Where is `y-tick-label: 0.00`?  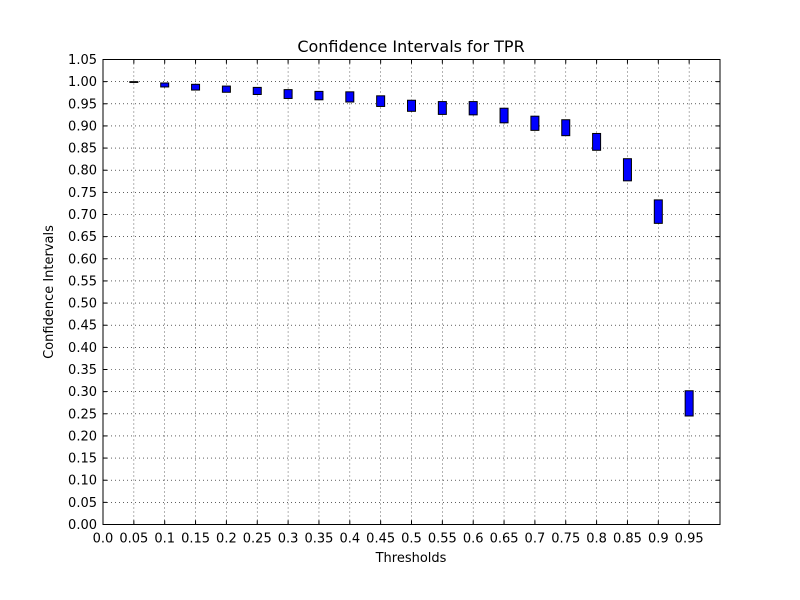
y-tick-label: 0.00 is located at coordinates (82, 525).